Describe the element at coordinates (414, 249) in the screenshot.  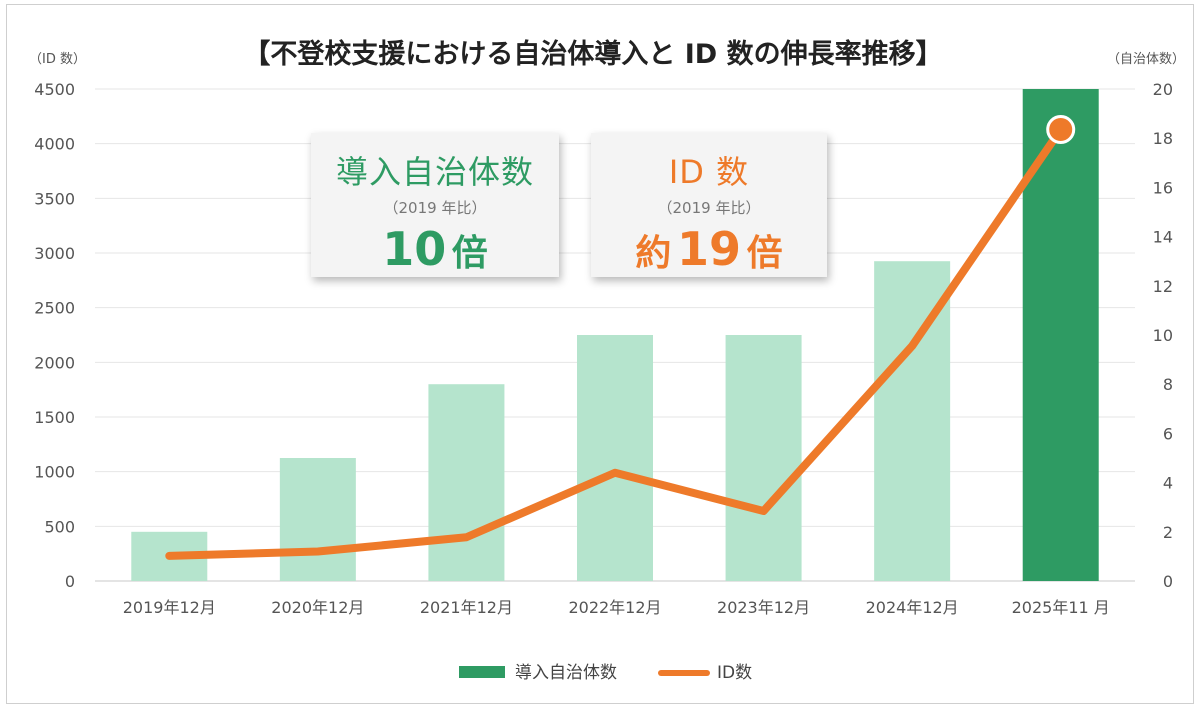
I see `callout-value: 10` at that location.